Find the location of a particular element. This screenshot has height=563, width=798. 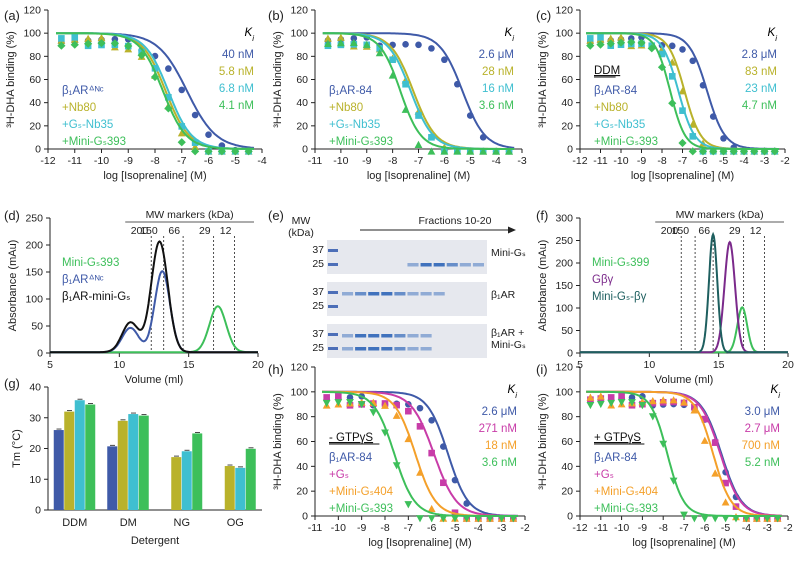

ki-value: 18 nM is located at coordinates (501, 446).